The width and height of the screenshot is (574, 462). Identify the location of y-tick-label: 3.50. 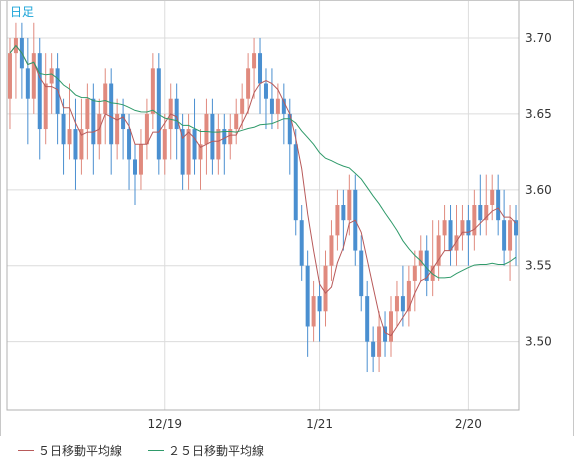
(538, 342).